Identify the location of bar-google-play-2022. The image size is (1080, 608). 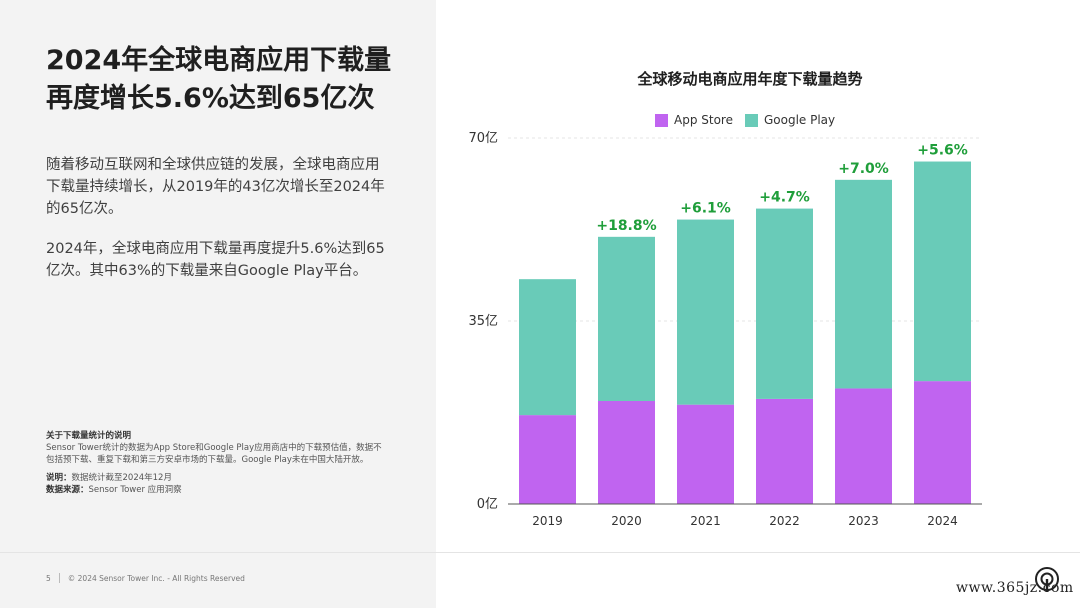
(784, 303).